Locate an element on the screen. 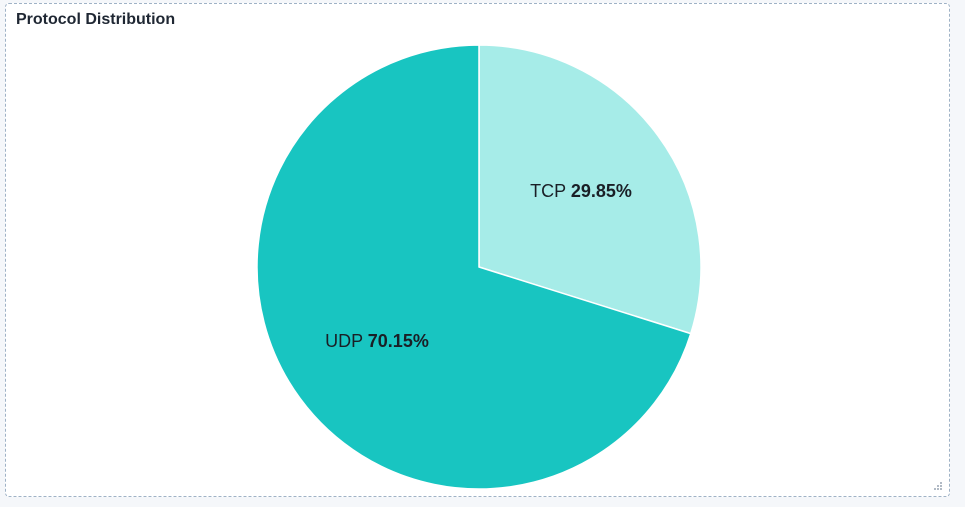 The height and width of the screenshot is (507, 965). pie-label-name: TCP is located at coordinates (550, 191).